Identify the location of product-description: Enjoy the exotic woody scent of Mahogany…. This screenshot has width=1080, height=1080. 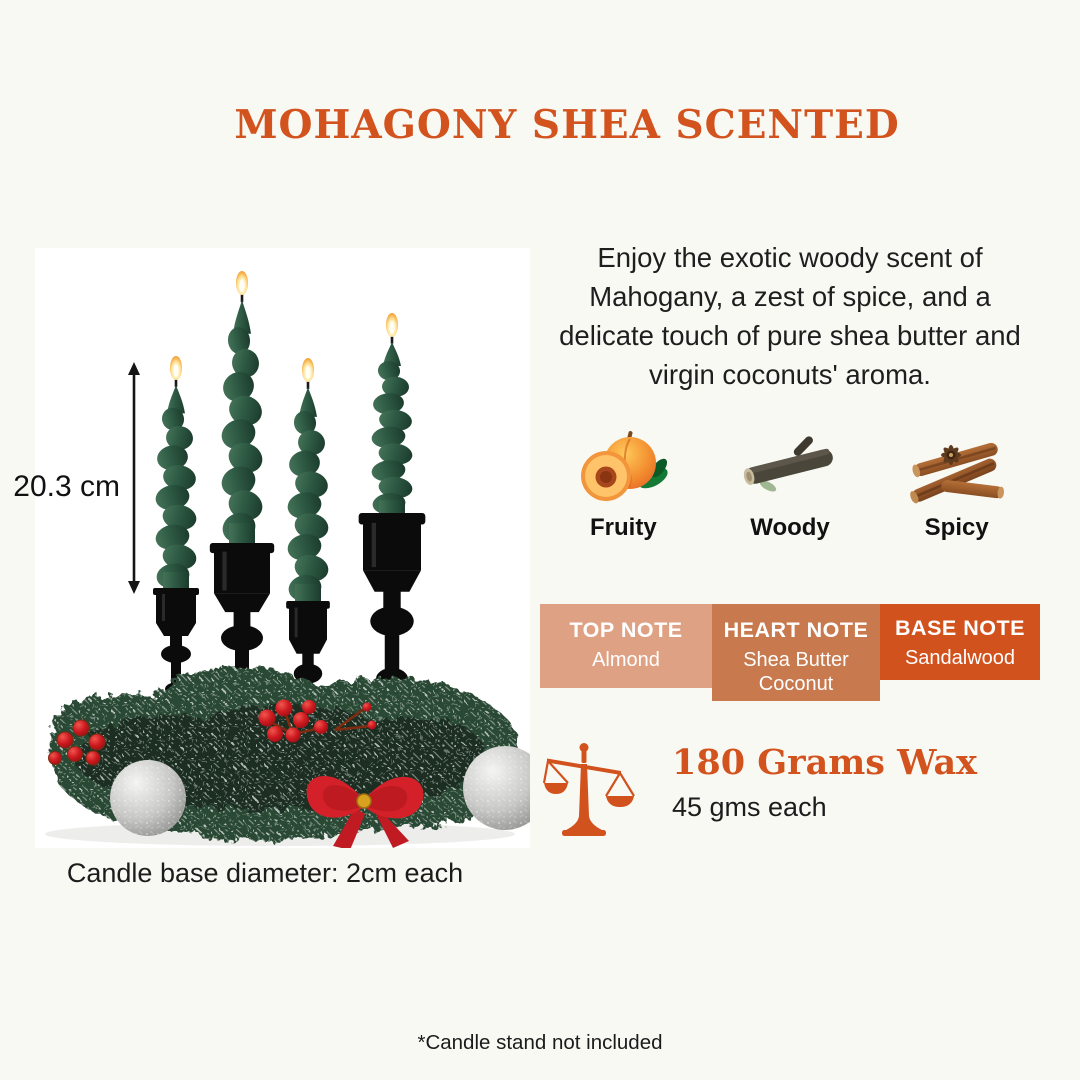
(790, 316).